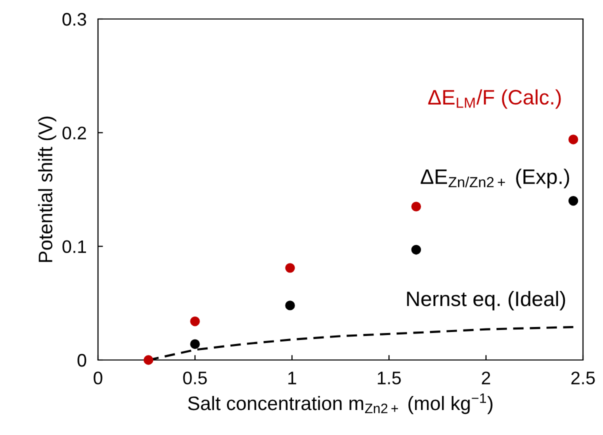 The image size is (603, 435). I want to click on y-tick-label: 0.2, so click(74, 133).